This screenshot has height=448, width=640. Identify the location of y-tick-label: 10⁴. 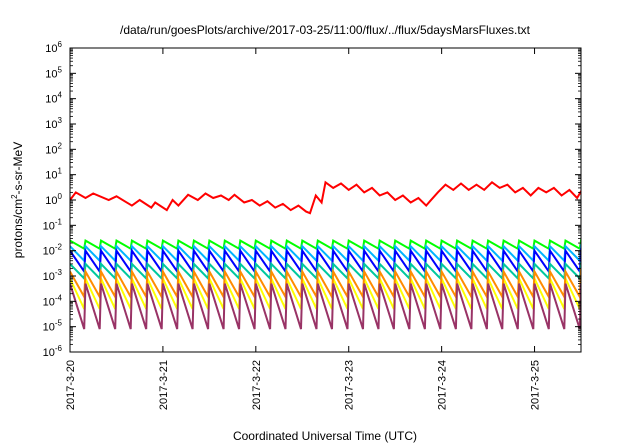
(53, 98).